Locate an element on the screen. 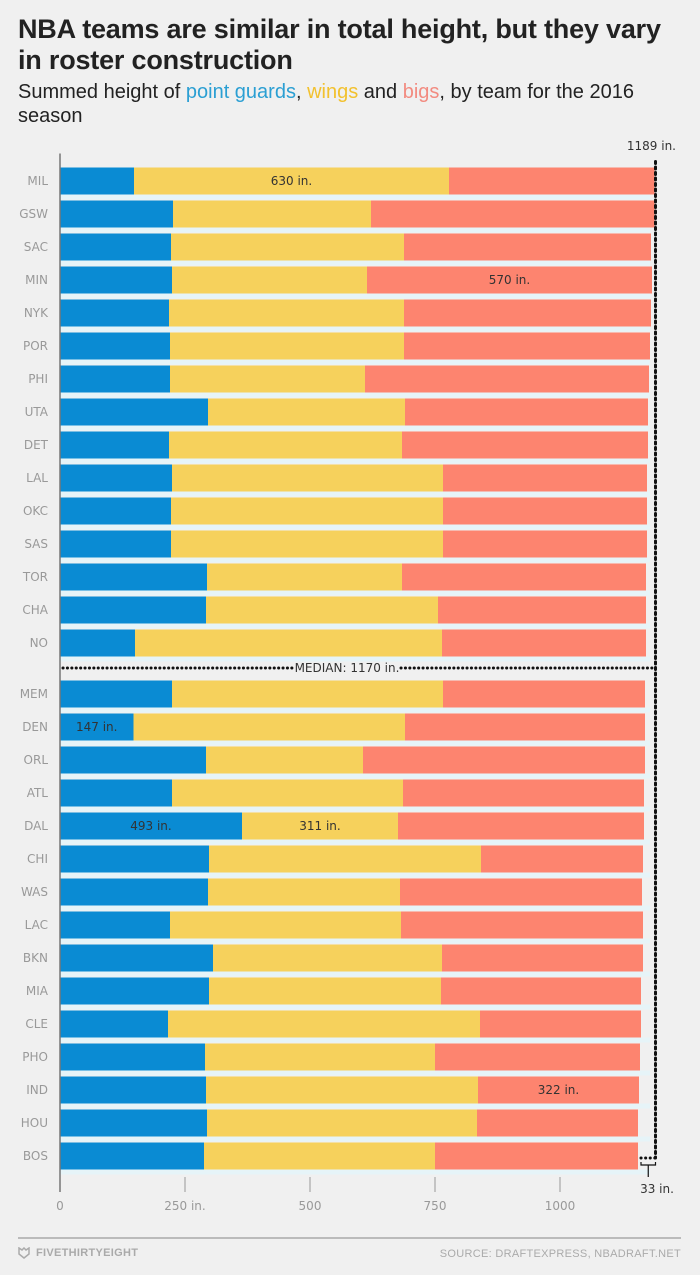 The width and height of the screenshot is (700, 1275). x-tick-label: 500 is located at coordinates (310, 1206).